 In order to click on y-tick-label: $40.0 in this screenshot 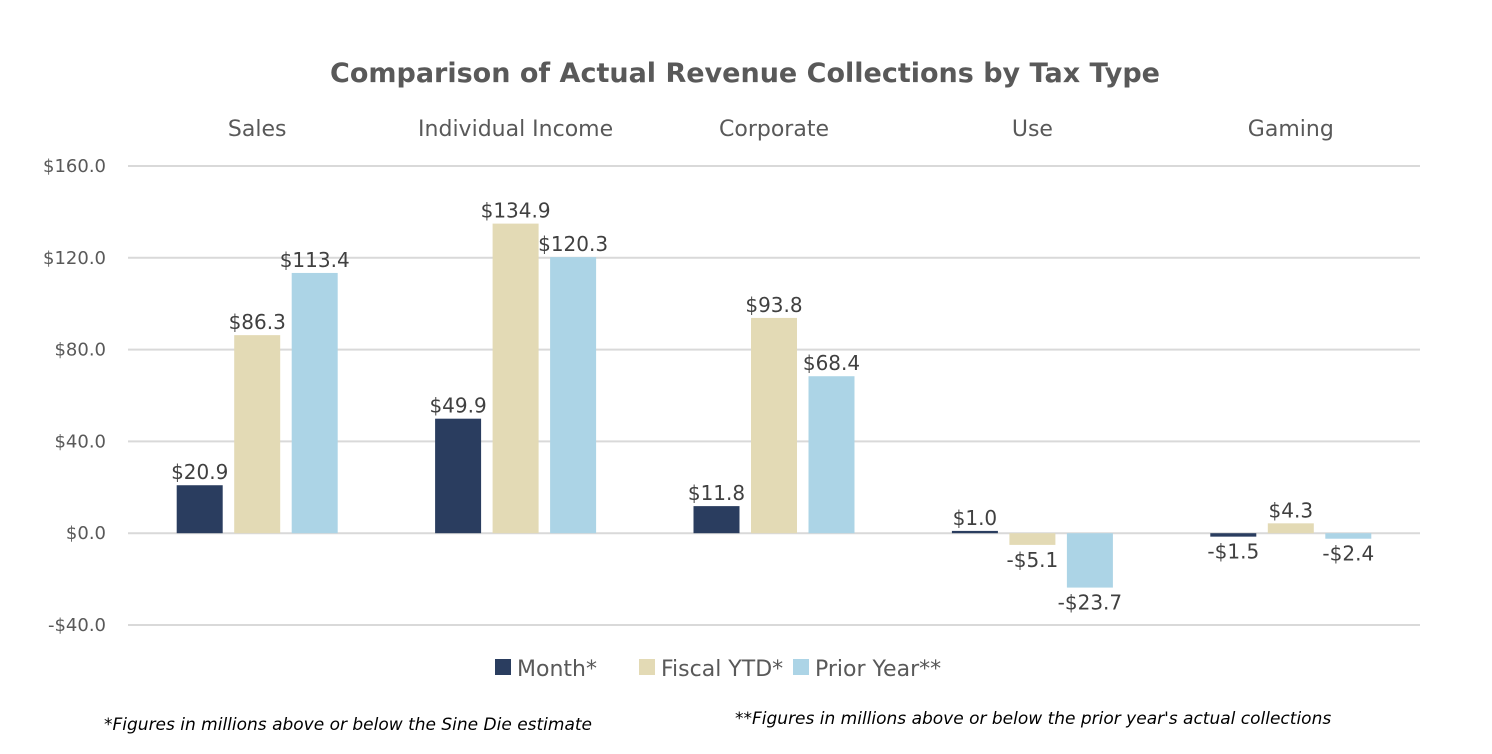, I will do `click(80, 441)`.